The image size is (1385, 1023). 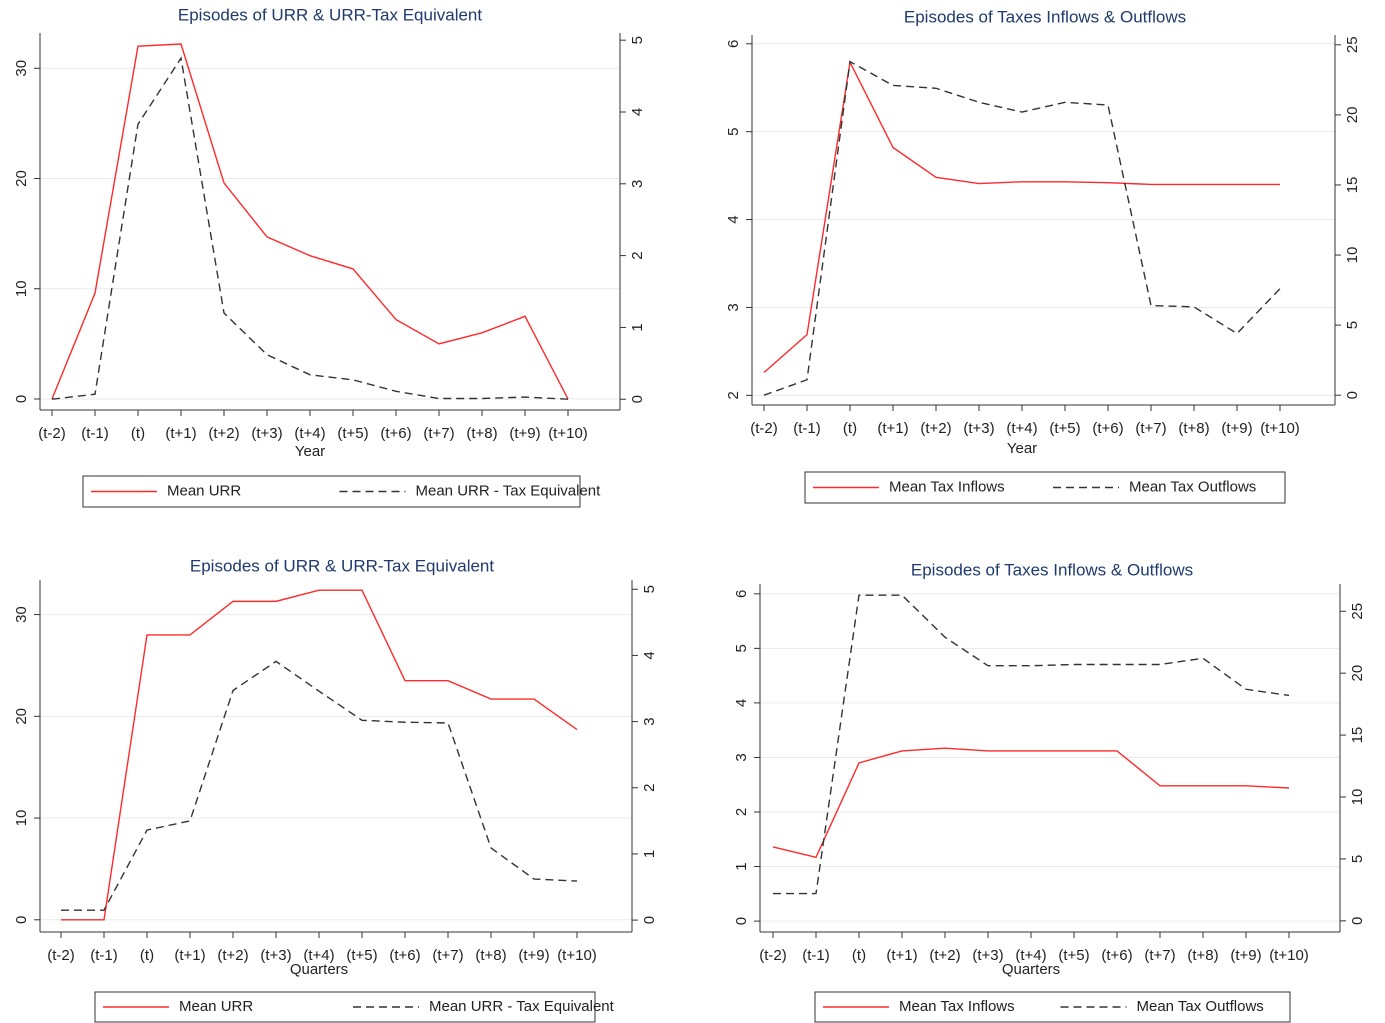 I want to click on chart-title: Episodes of Taxes Inflows & Outflows, so click(x=1045, y=16).